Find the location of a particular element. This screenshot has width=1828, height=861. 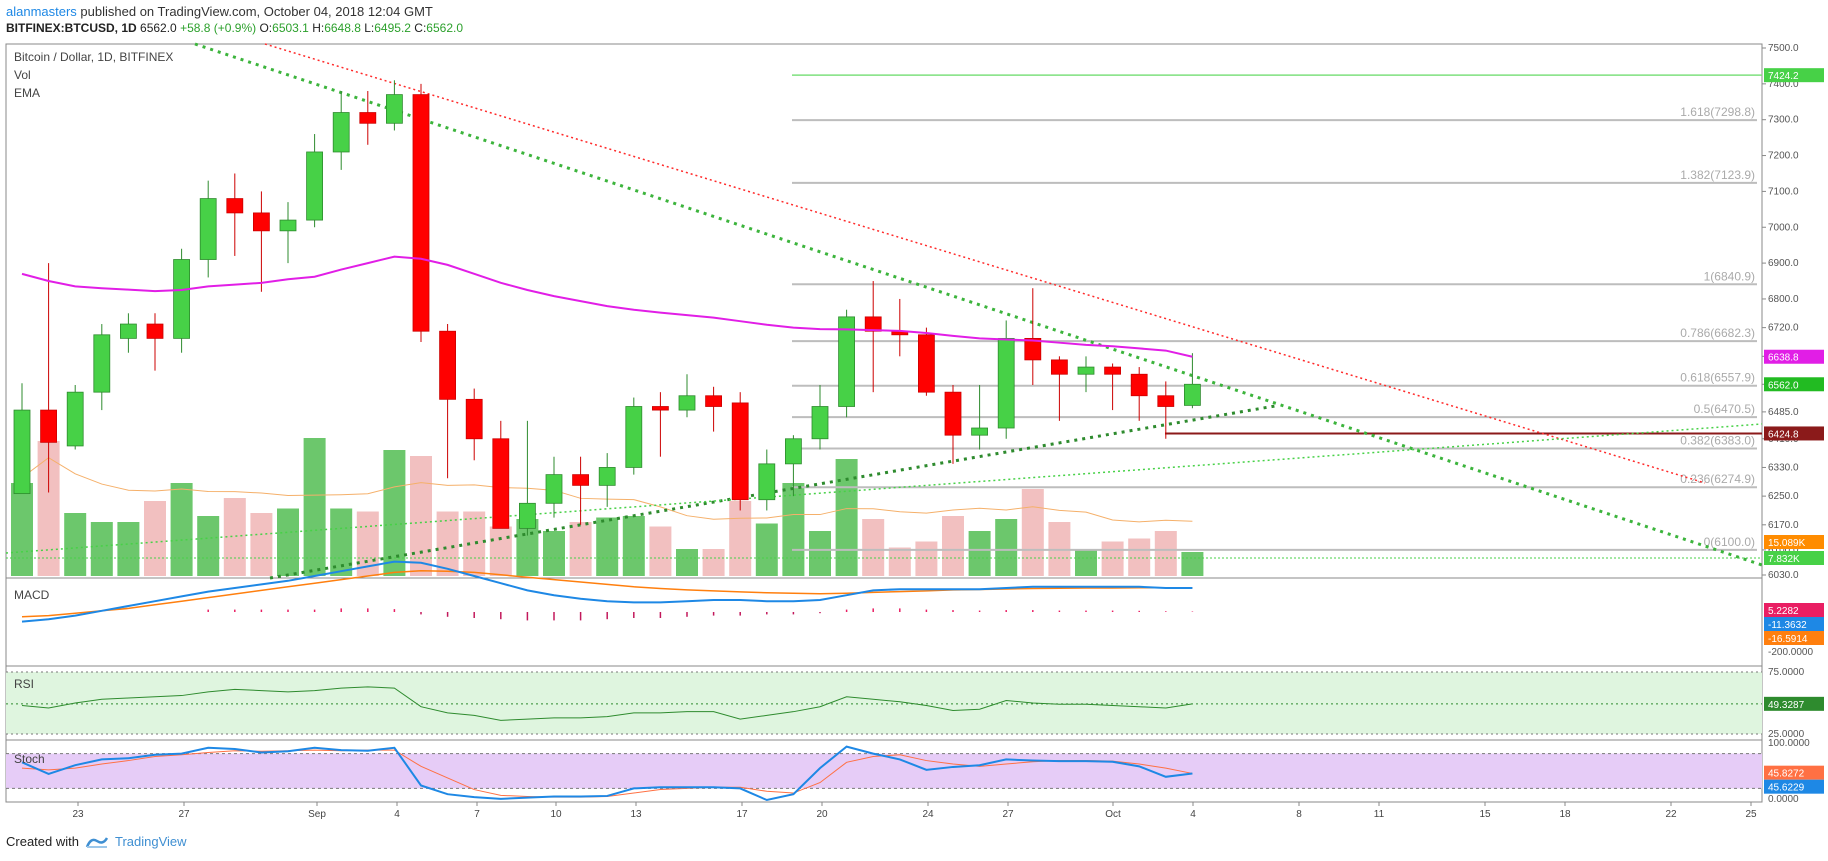

macd-line is located at coordinates (607, 591).